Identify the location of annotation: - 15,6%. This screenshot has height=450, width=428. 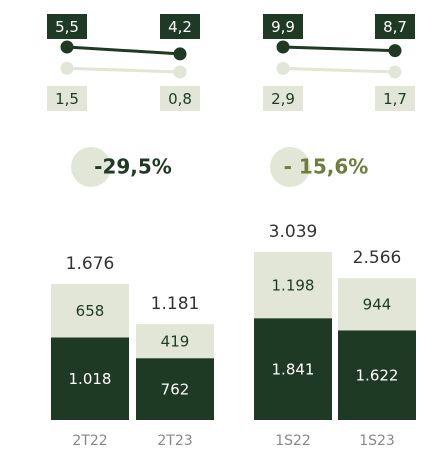
(326, 167).